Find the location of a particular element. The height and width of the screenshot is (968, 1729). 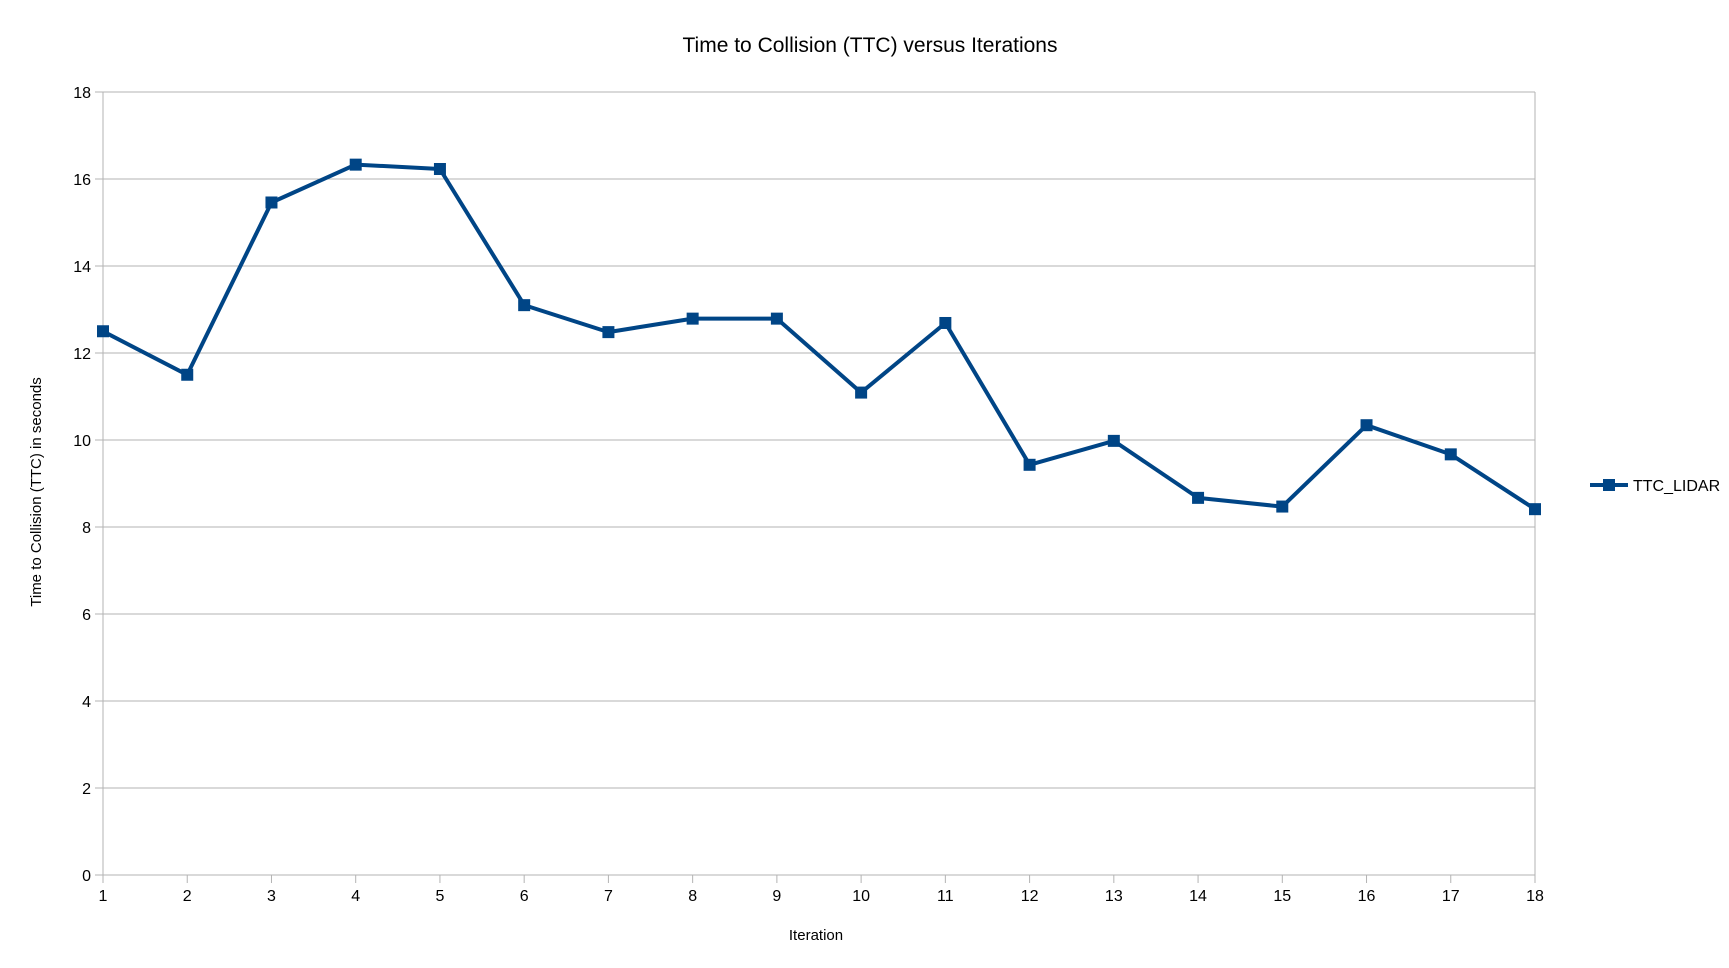

y-tick-label: 18 is located at coordinates (82, 93).